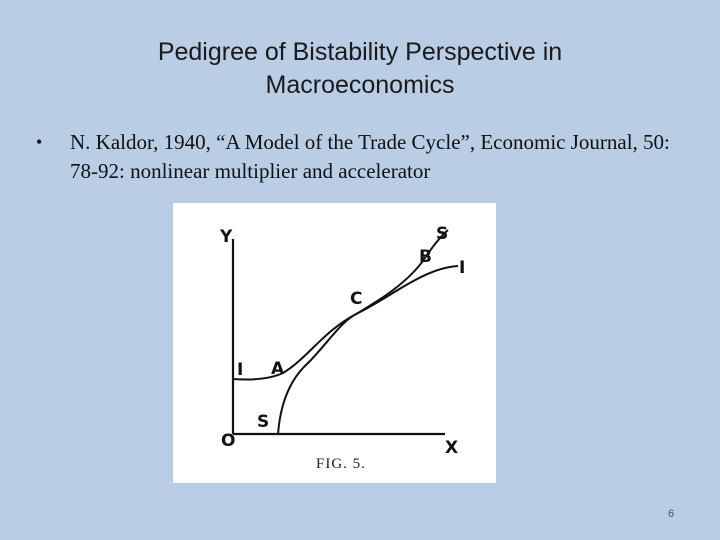 Image resolution: width=720 pixels, height=540 pixels. I want to click on investment-curve, so click(345, 323).